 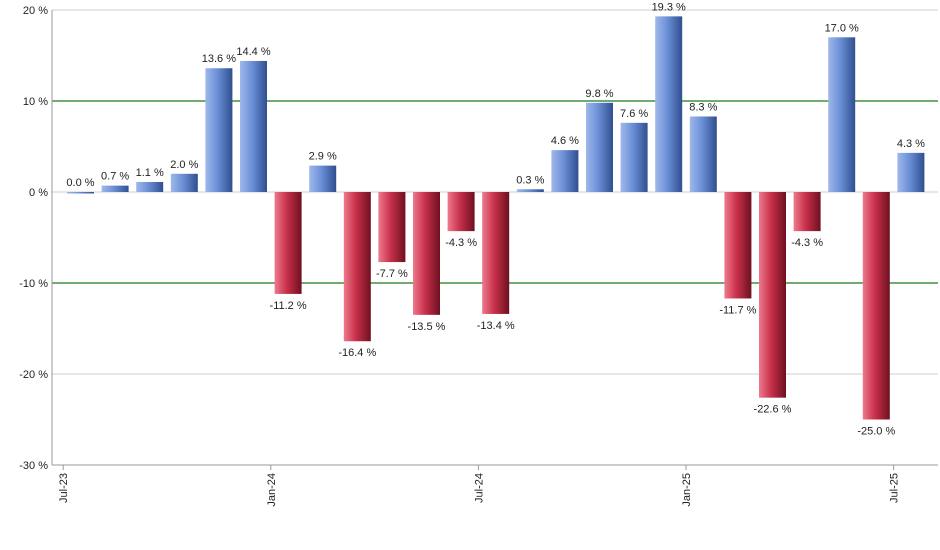 What do you see at coordinates (38, 193) in the screenshot?
I see `y-tick-label: 0 %` at bounding box center [38, 193].